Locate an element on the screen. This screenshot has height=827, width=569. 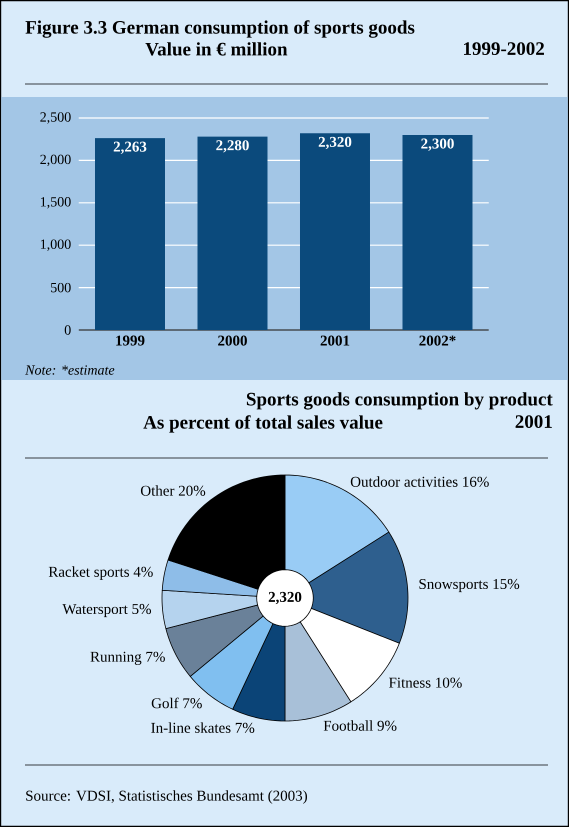
y-tick-label: 1,000 is located at coordinates (55, 245).